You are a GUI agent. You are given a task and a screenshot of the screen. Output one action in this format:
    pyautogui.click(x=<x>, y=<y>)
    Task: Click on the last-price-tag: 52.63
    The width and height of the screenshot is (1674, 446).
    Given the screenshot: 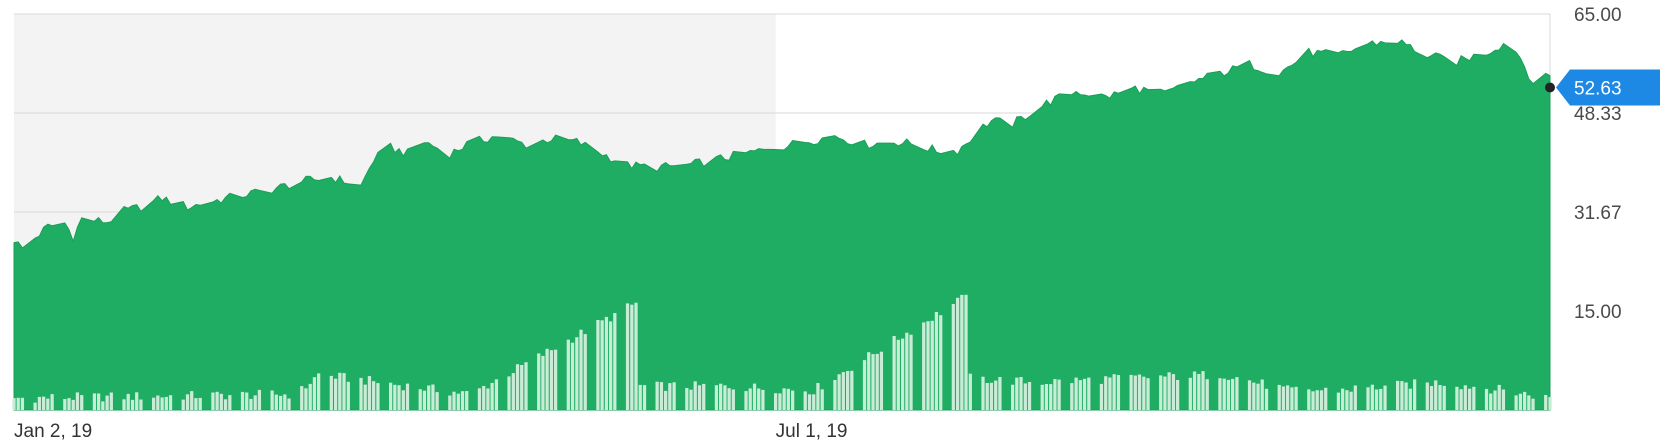 What is the action you would take?
    pyautogui.click(x=1602, y=87)
    